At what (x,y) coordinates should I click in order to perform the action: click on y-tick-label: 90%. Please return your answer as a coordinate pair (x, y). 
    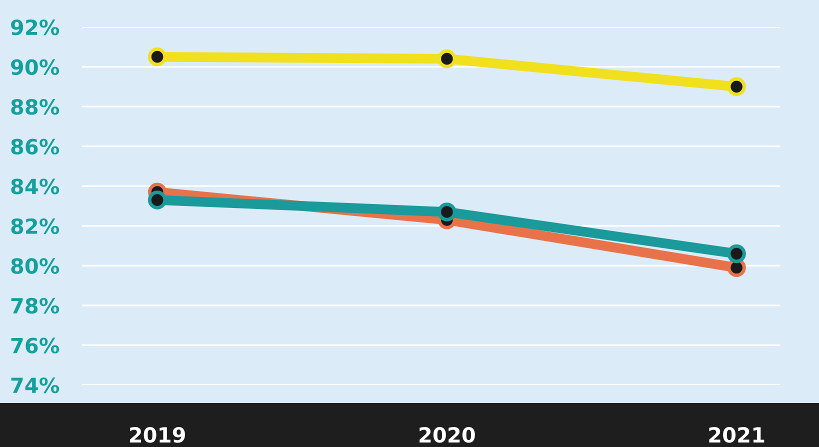
    Looking at the image, I should click on (35, 67).